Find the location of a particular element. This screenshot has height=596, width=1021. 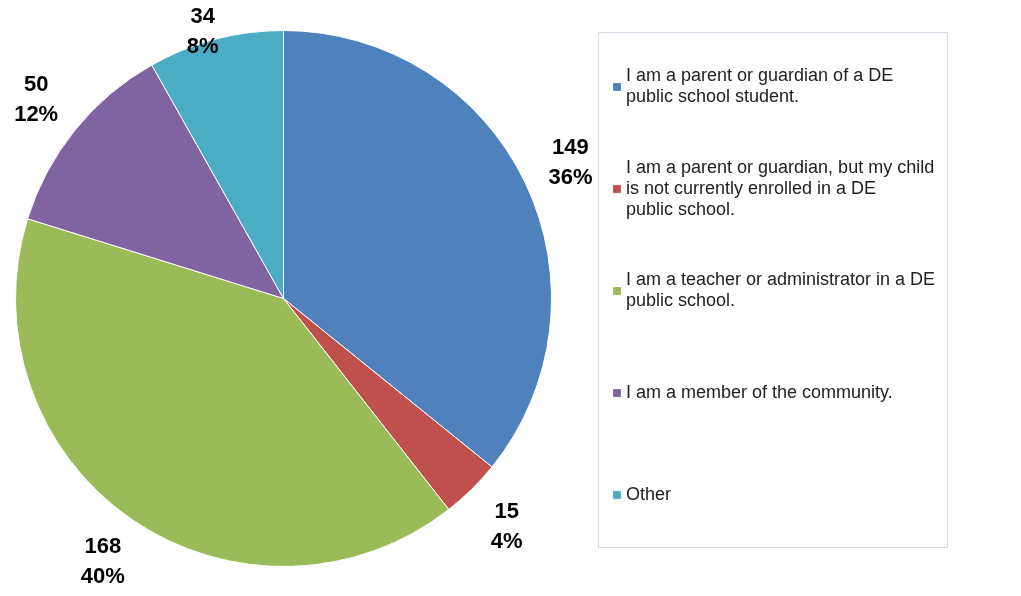

data-label: 15 4% is located at coordinates (506, 525).